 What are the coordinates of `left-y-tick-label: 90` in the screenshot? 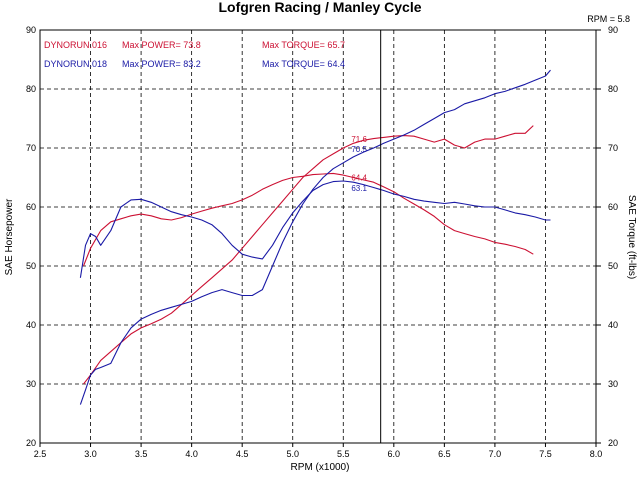 It's located at (31, 30).